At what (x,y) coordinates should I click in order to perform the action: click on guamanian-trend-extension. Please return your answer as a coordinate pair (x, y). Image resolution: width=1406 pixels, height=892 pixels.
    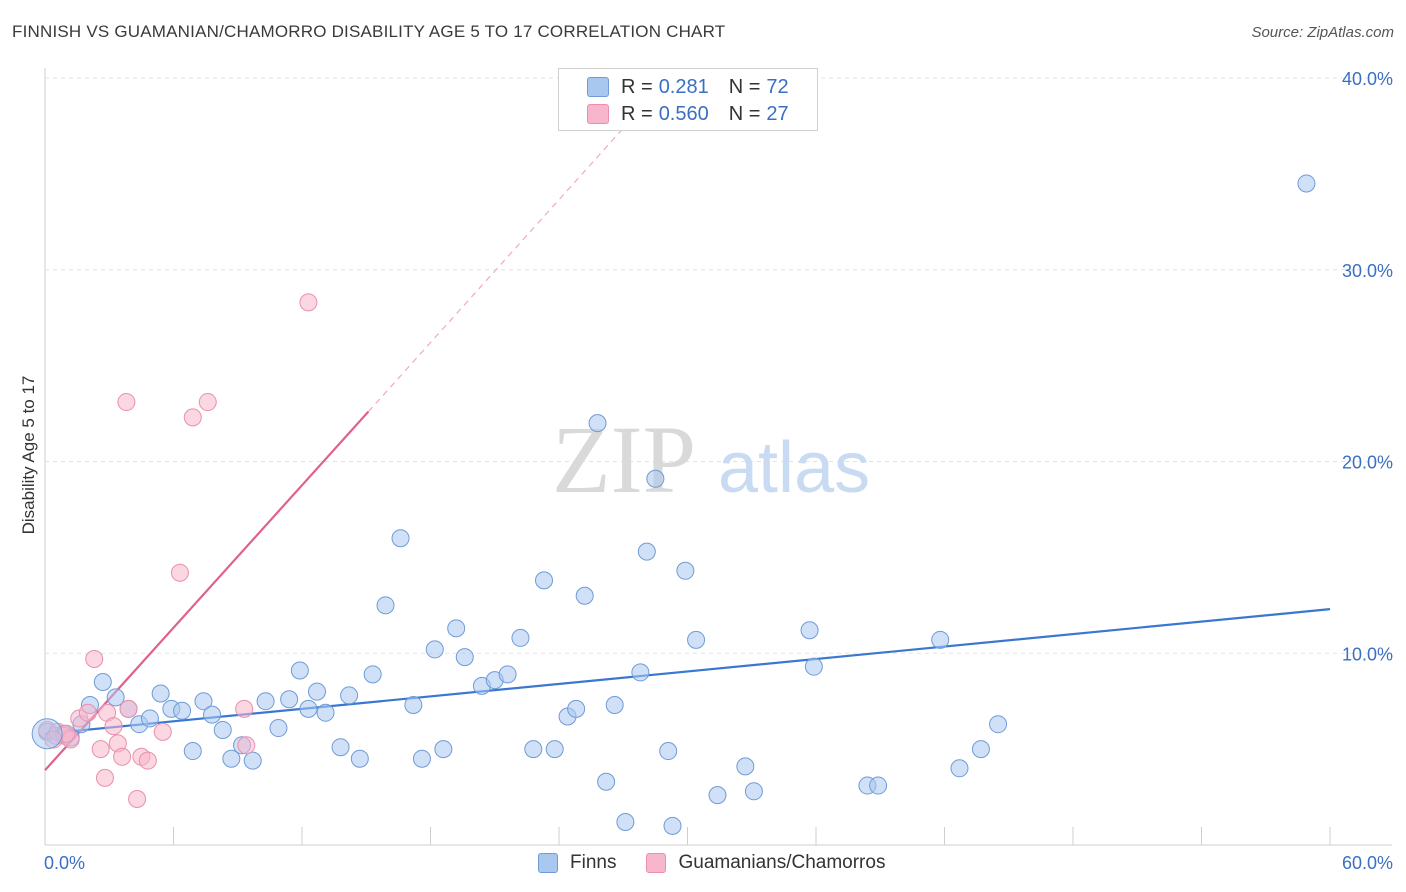
    Looking at the image, I should click on (501, 264).